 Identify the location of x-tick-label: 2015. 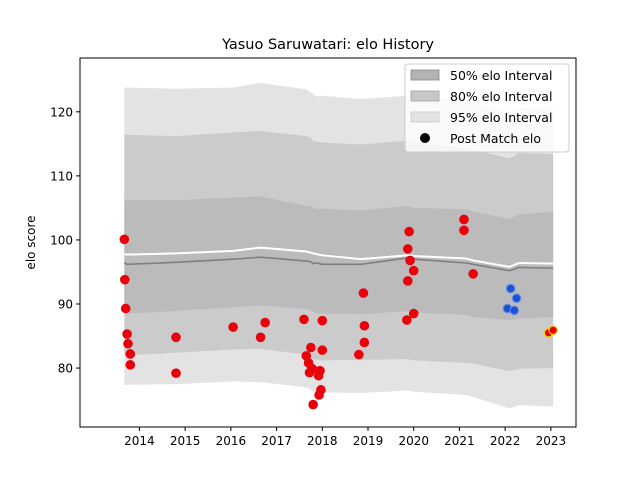
(185, 441).